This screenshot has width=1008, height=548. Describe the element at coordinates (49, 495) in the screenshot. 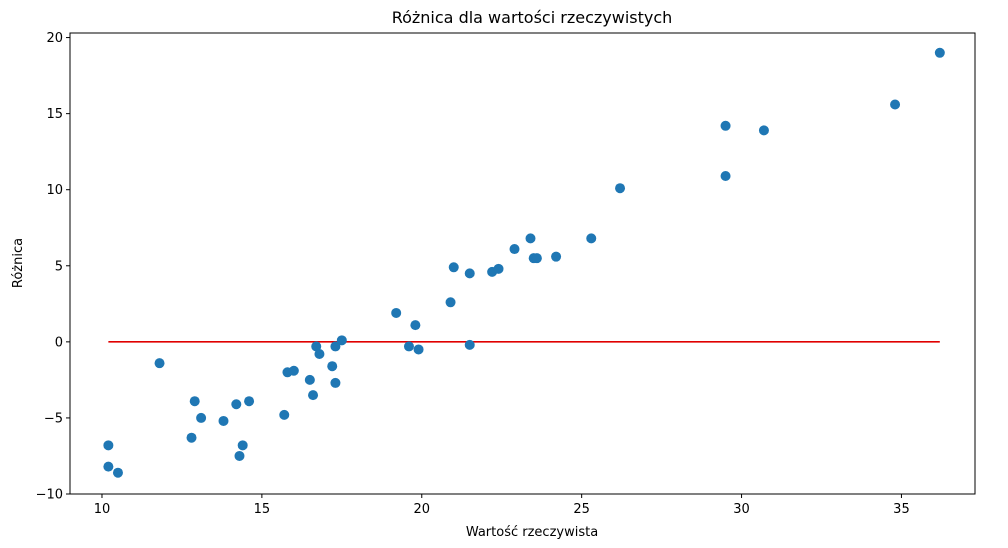

I see `y-tick-label: −10` at that location.